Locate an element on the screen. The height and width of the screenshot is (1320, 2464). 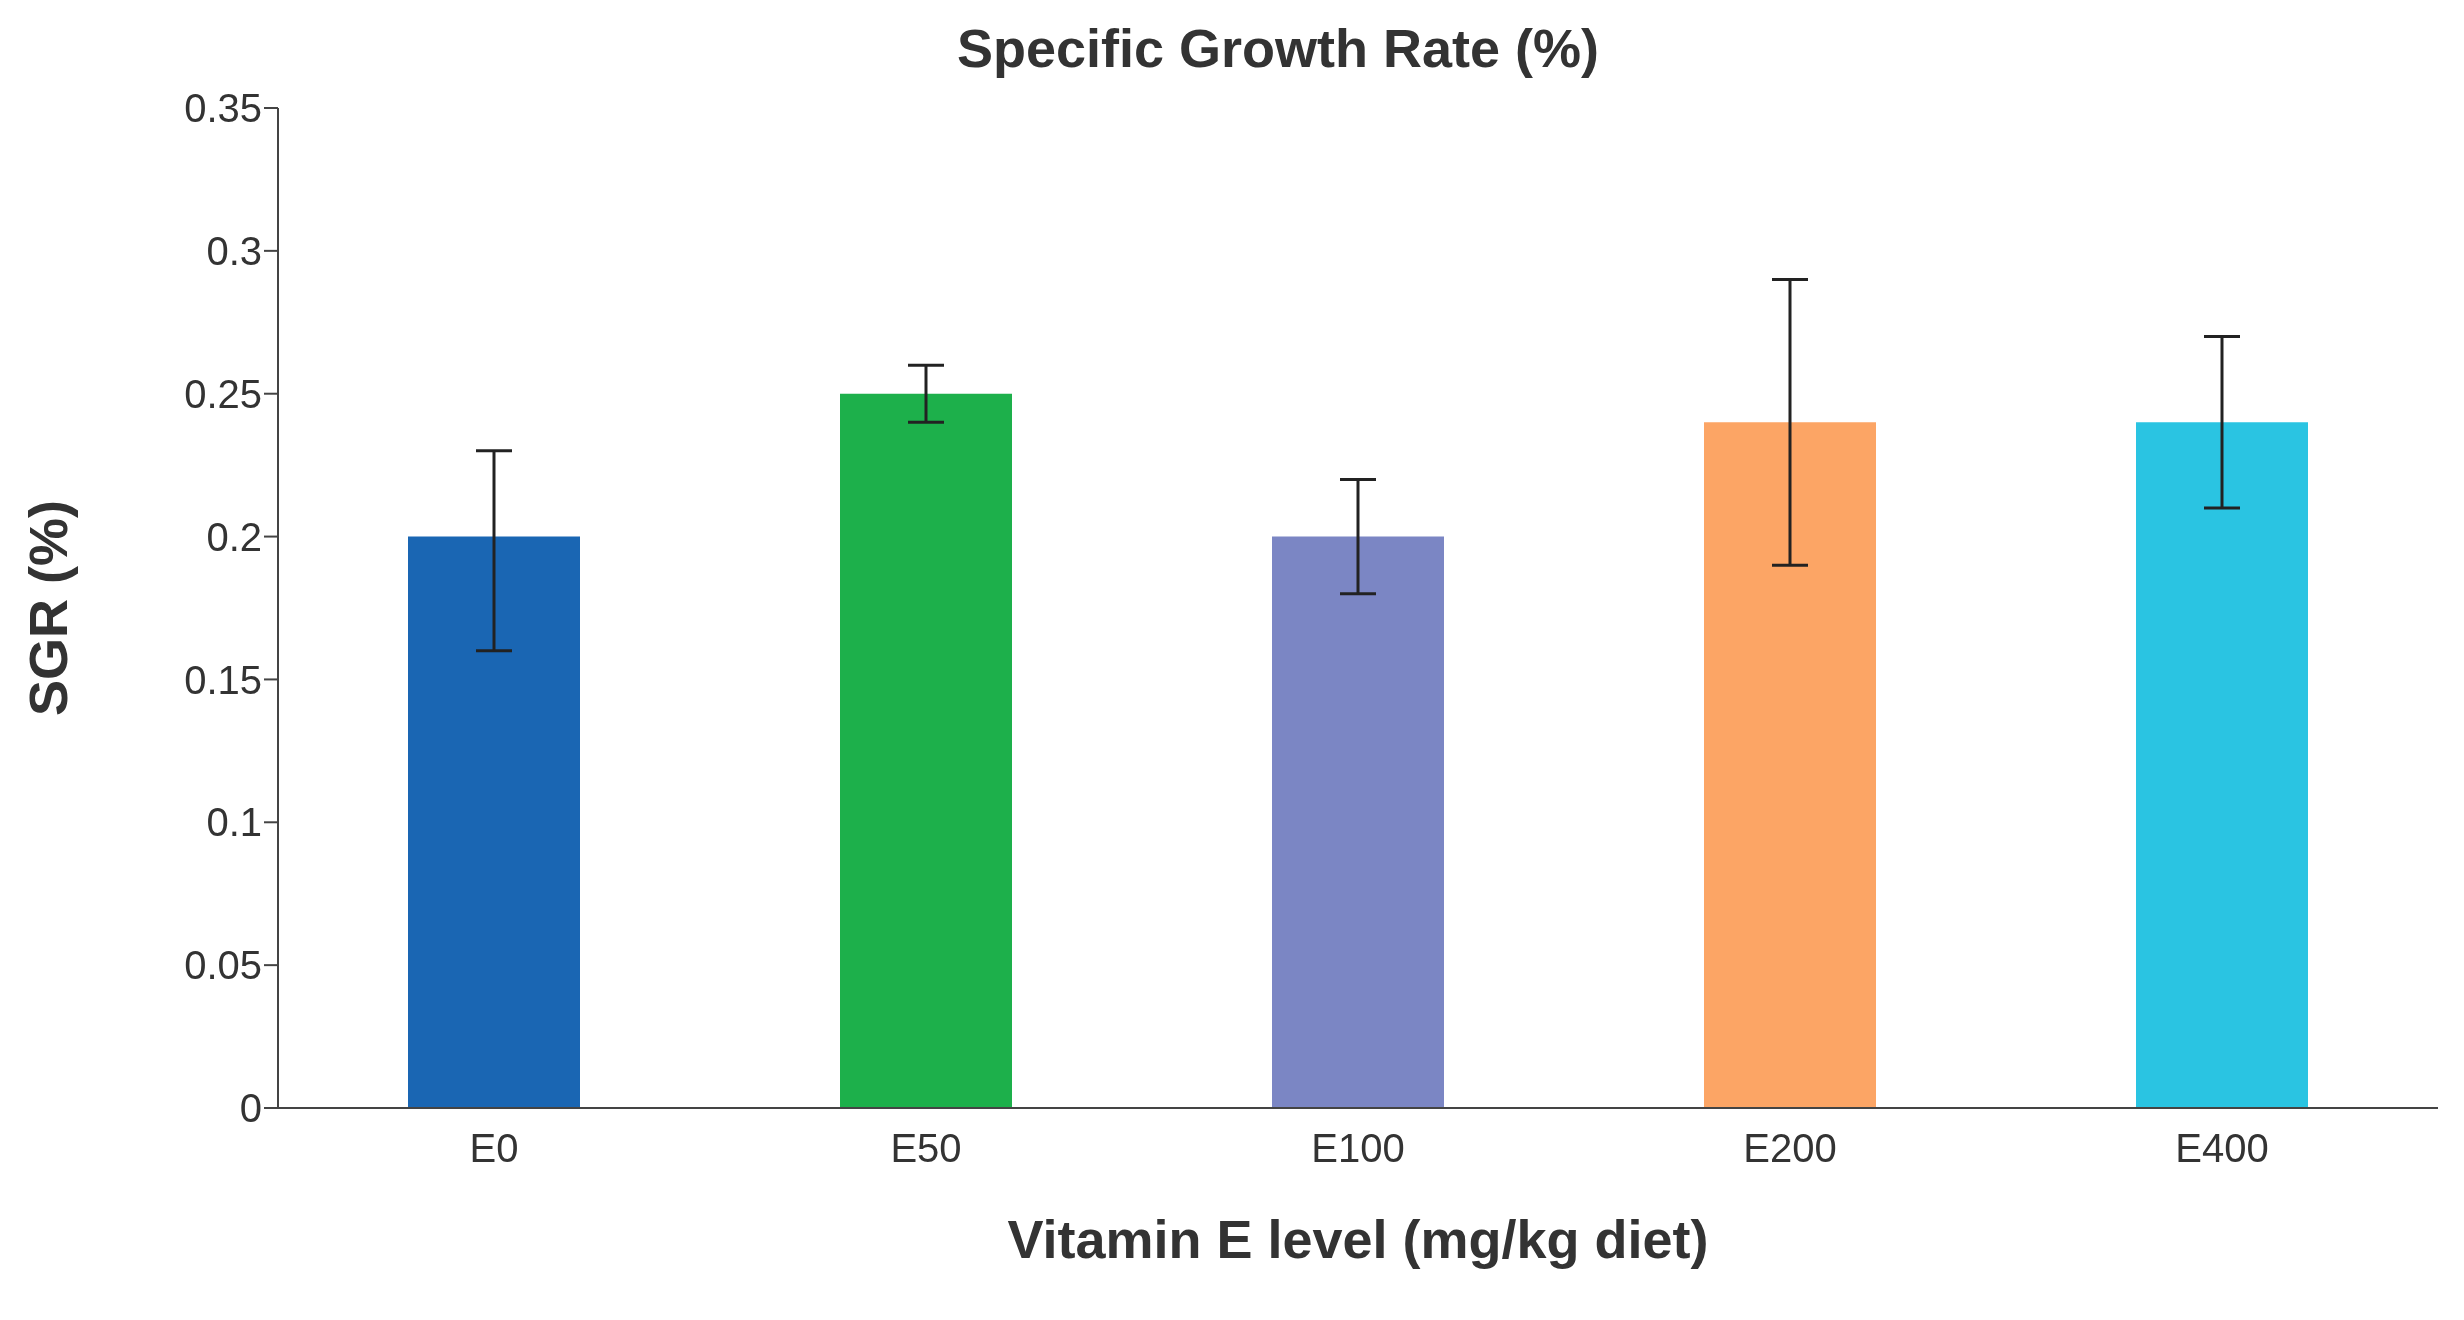
y-tick-label: 0 is located at coordinates (250, 1108).